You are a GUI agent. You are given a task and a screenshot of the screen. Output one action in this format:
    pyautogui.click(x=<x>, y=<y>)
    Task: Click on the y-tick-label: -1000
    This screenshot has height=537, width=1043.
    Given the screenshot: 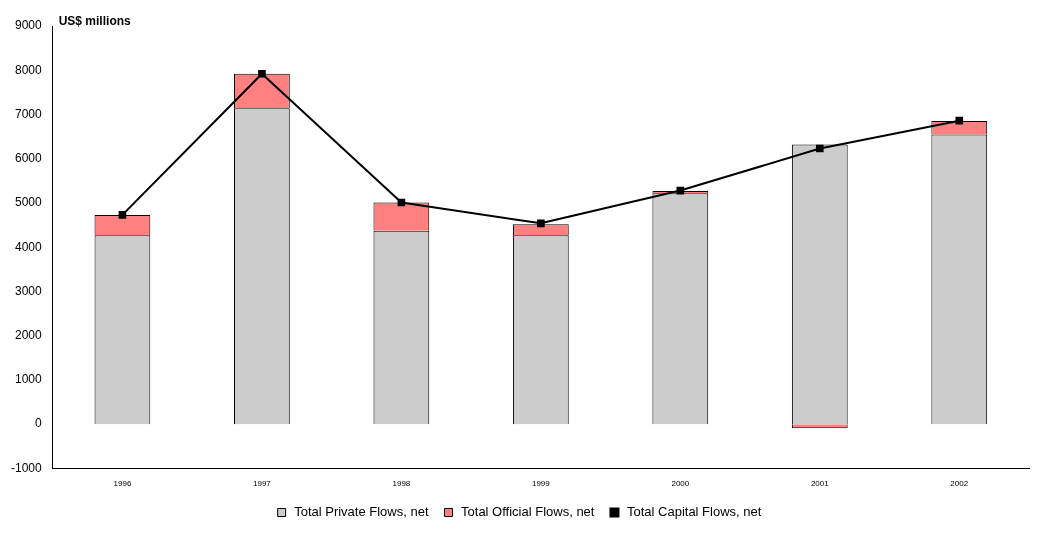 What is the action you would take?
    pyautogui.click(x=26, y=467)
    